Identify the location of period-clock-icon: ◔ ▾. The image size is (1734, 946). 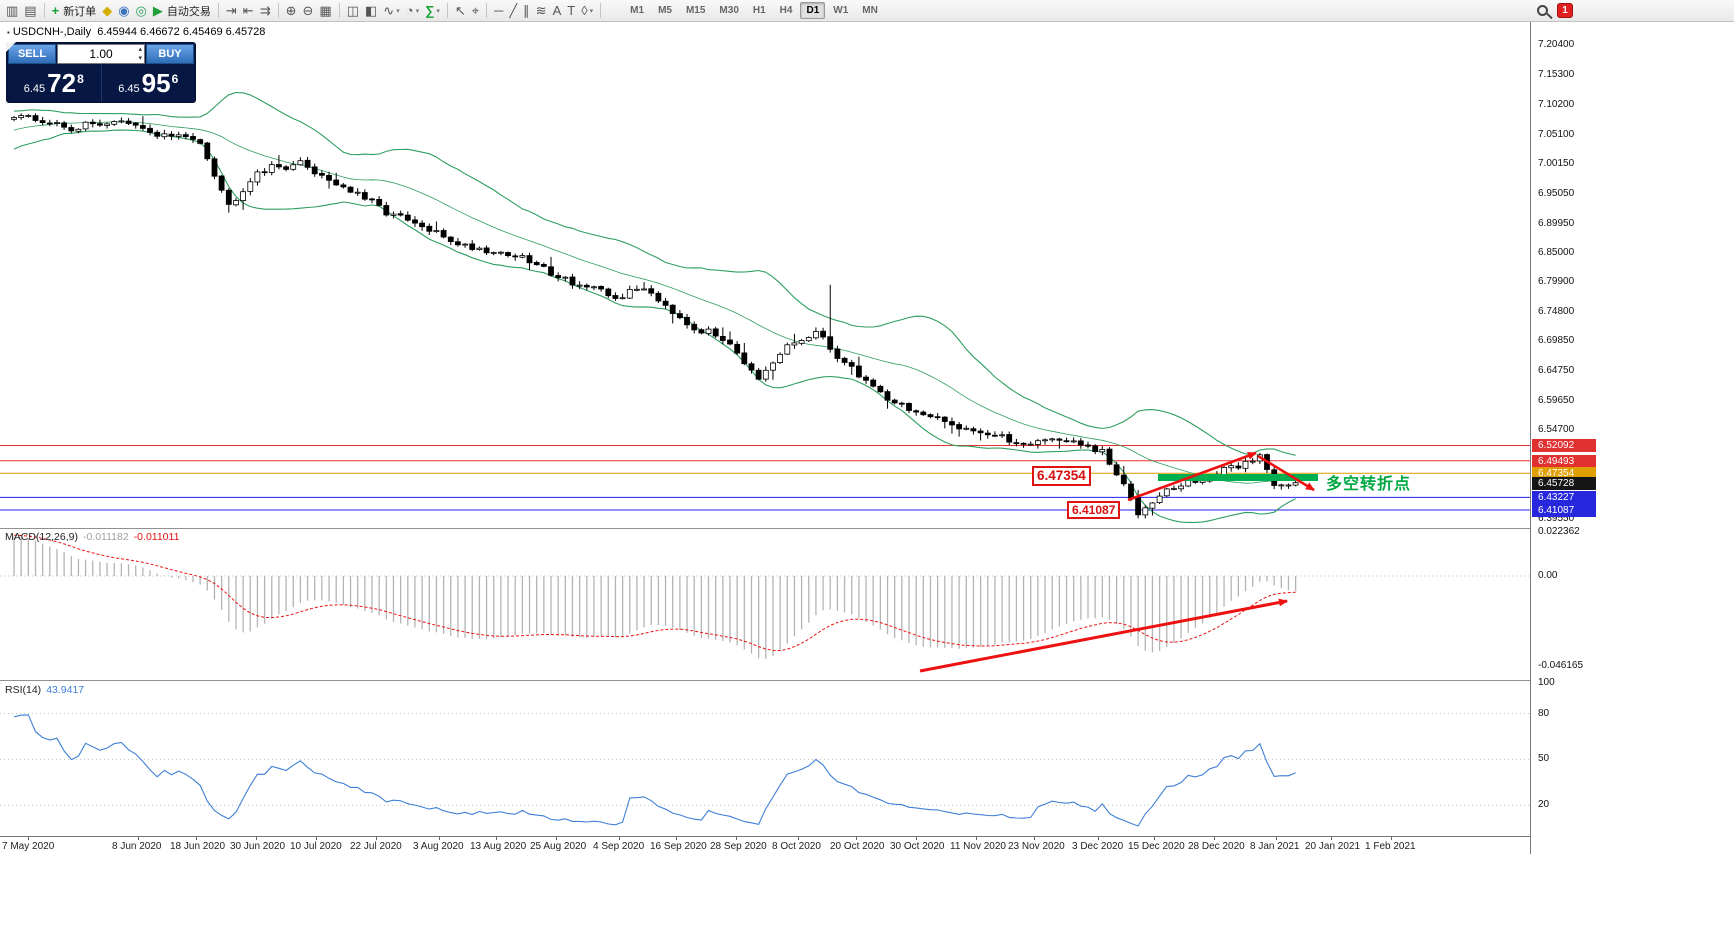
(412, 11).